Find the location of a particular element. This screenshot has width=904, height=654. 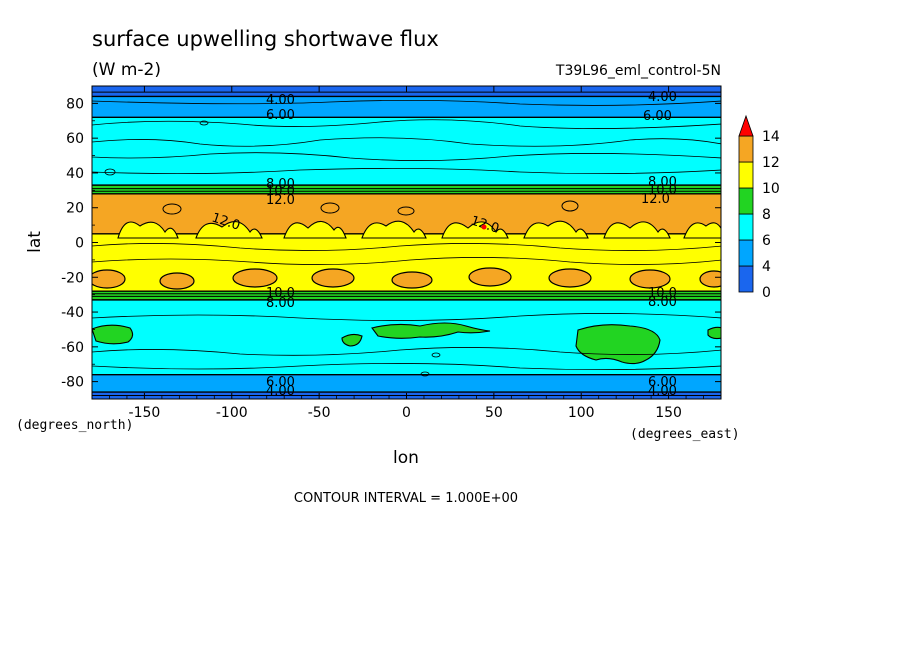

colorbar-arrow is located at coordinates (746, 125).